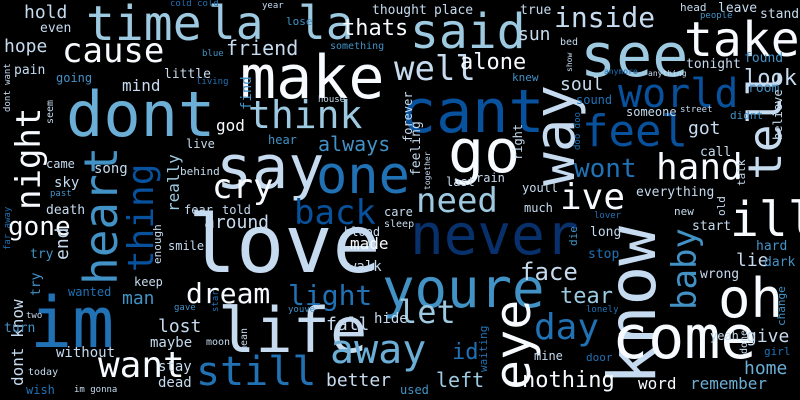 The width and height of the screenshot is (800, 400). I want to click on word-away: away, so click(378, 350).